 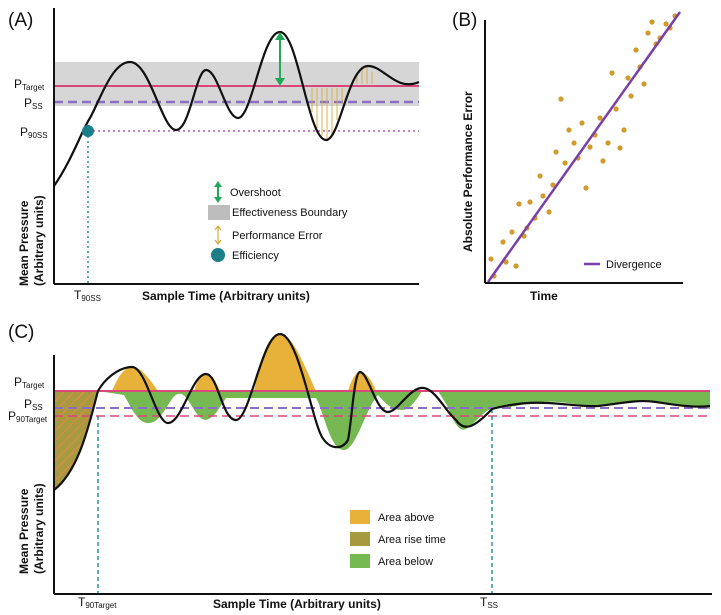 I want to click on label-p-target-a: PTarget, so click(x=29, y=84).